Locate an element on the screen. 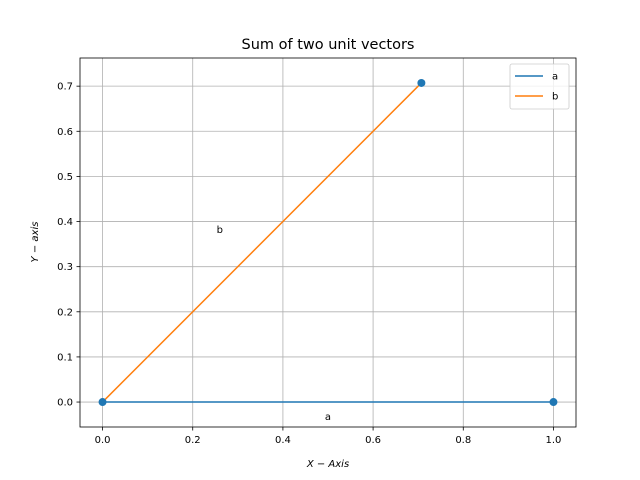 This screenshot has width=640, height=480. y-tick-label: 0.3 is located at coordinates (65, 267).